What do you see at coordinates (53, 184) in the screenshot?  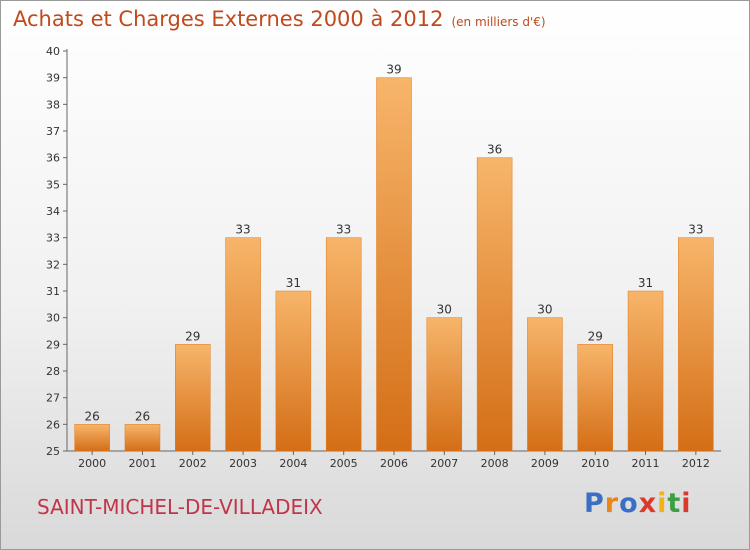 I see `y-tick-label: 35` at bounding box center [53, 184].